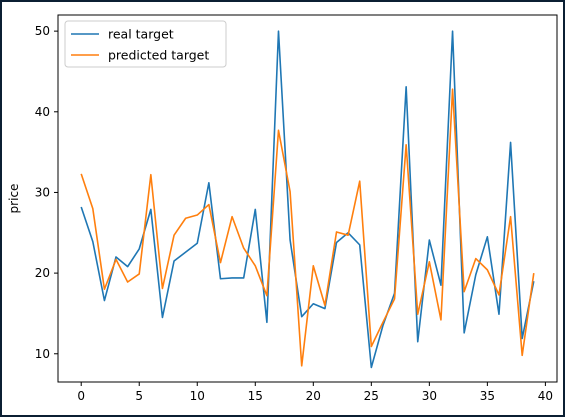  Describe the element at coordinates (313, 396) in the screenshot. I see `x-tick-label: 20` at that location.